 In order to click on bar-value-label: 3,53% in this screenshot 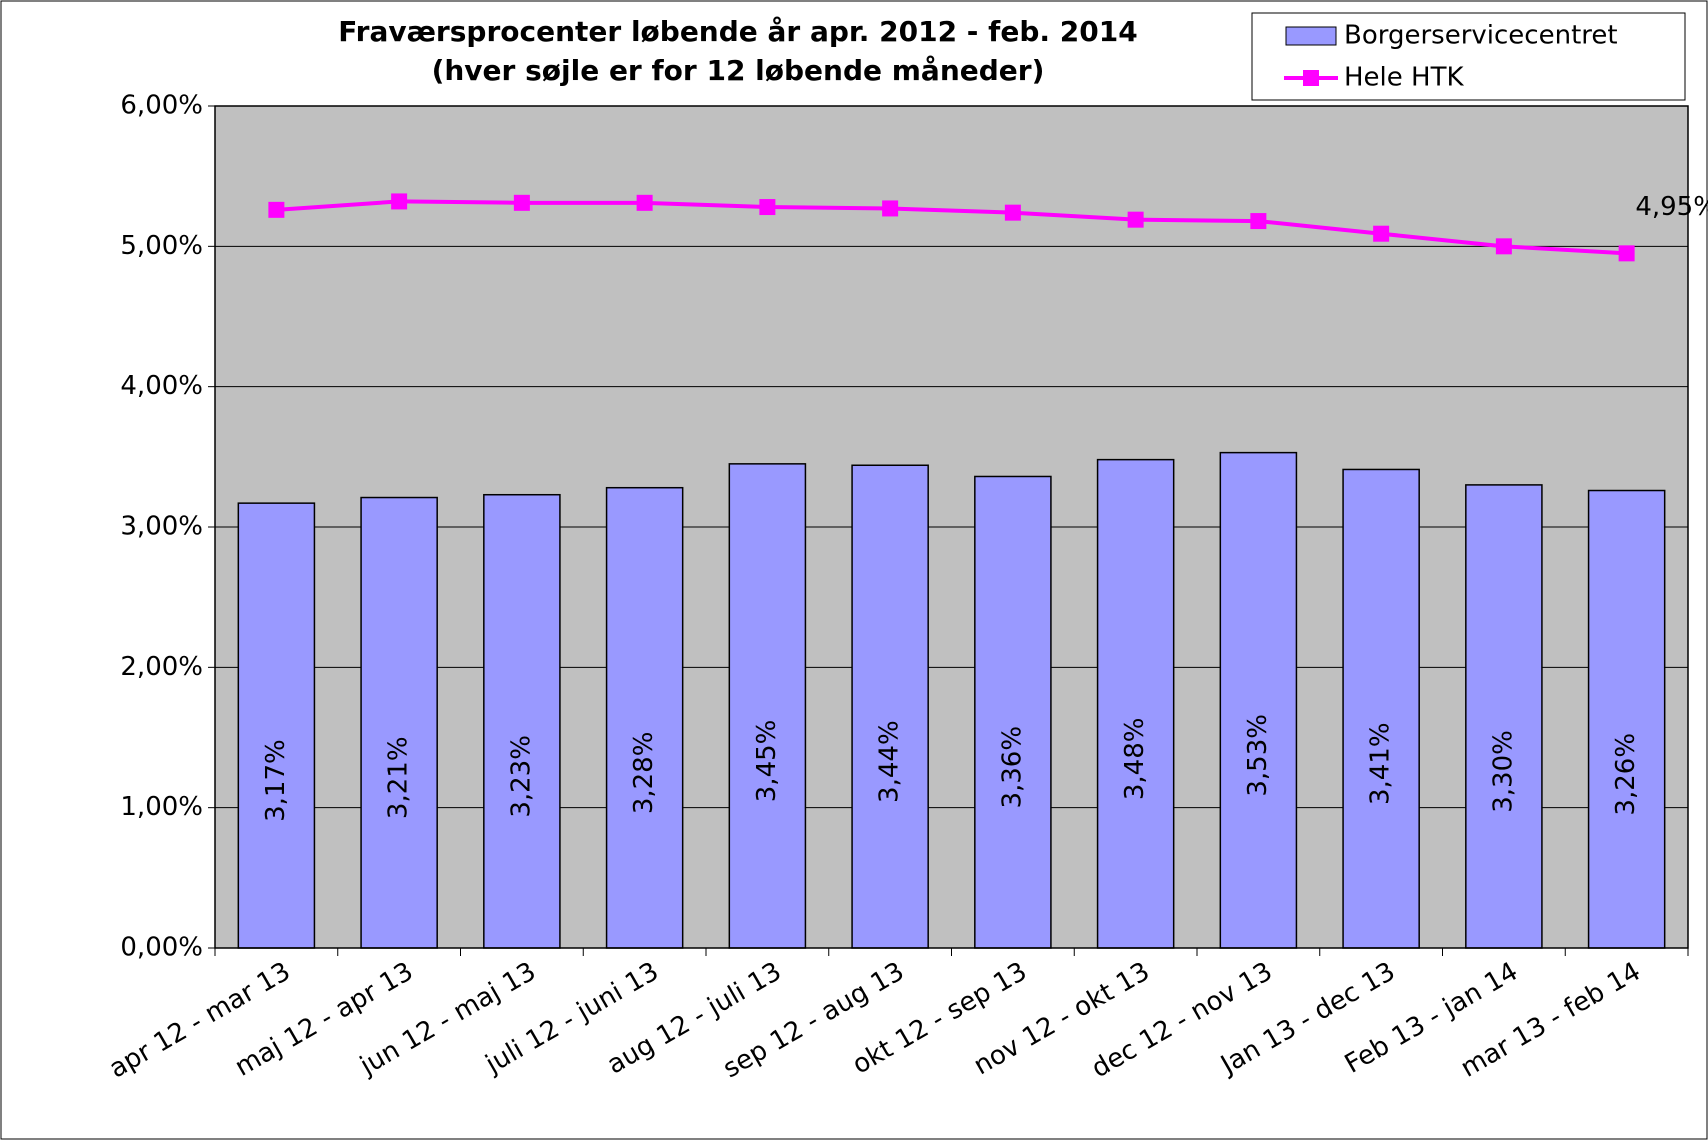, I will do `click(1258, 755)`.